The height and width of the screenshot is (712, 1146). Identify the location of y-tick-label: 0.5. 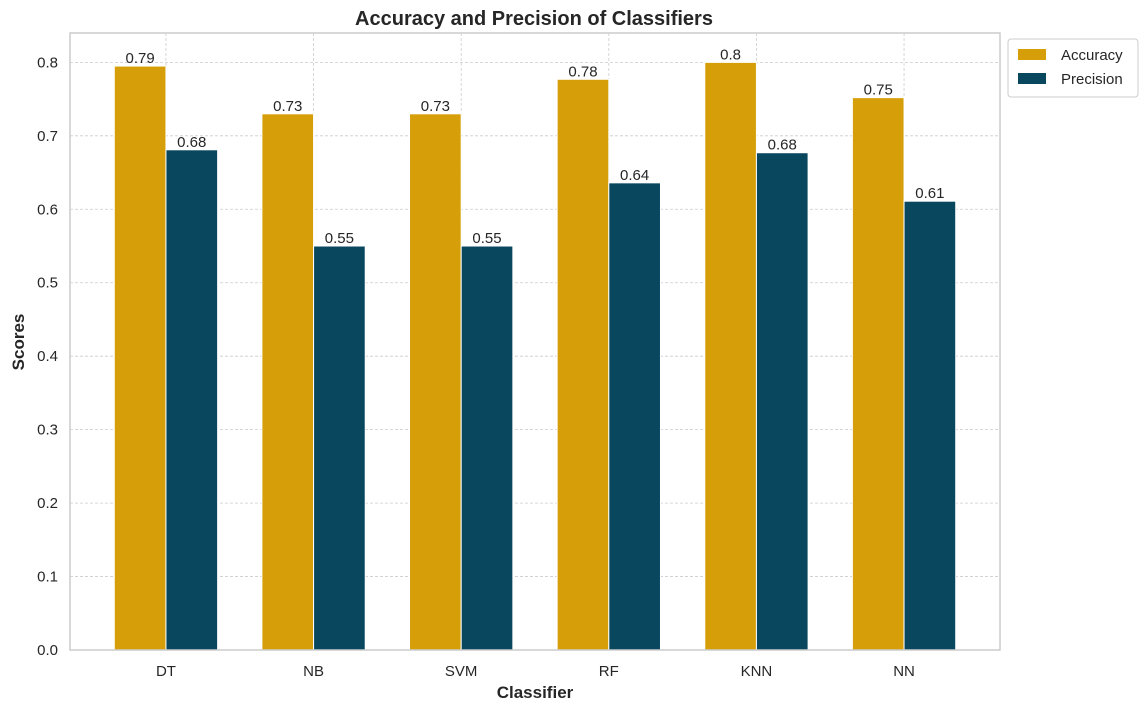
(47, 283).